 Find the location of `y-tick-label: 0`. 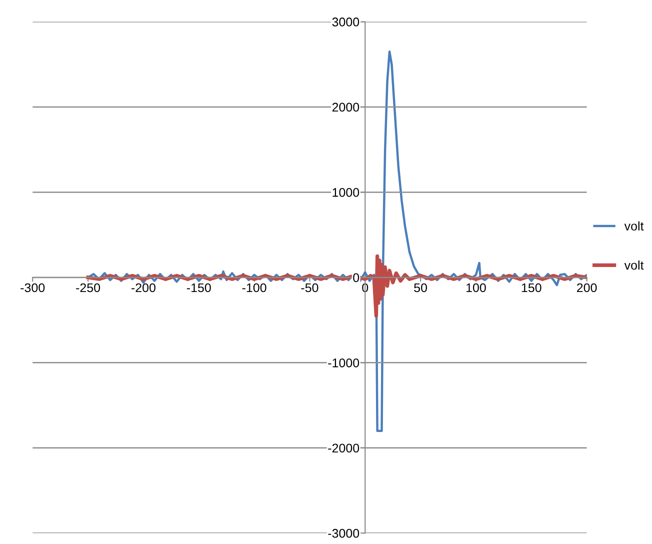

y-tick-label: 0 is located at coordinates (356, 277).